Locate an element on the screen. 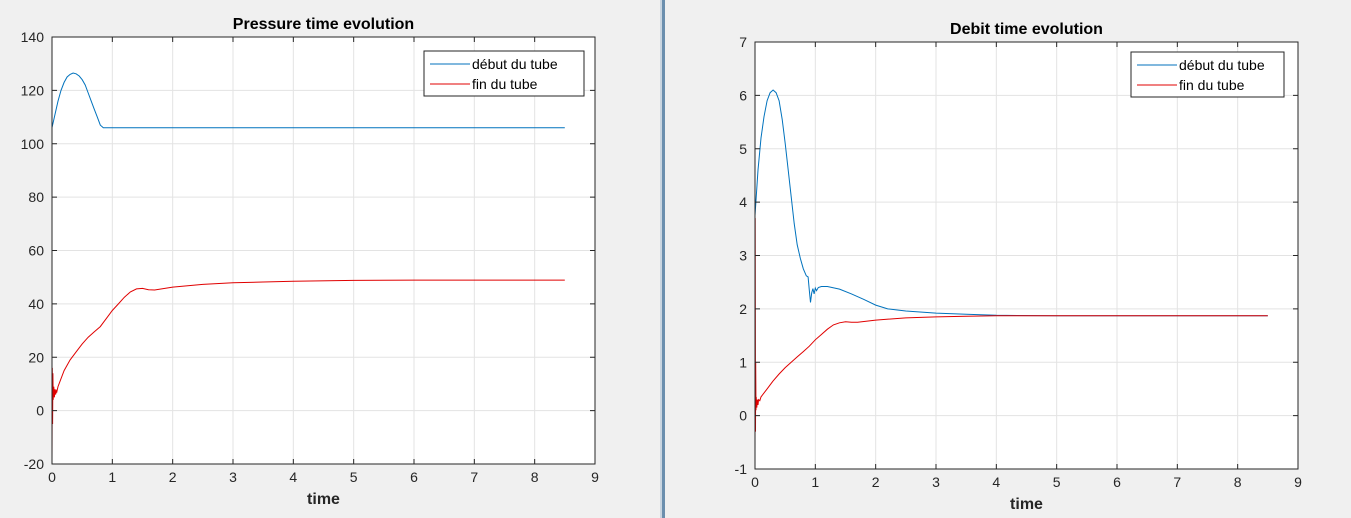 Image resolution: width=1351 pixels, height=518 pixels. y-tick-label: 80 is located at coordinates (36, 197).